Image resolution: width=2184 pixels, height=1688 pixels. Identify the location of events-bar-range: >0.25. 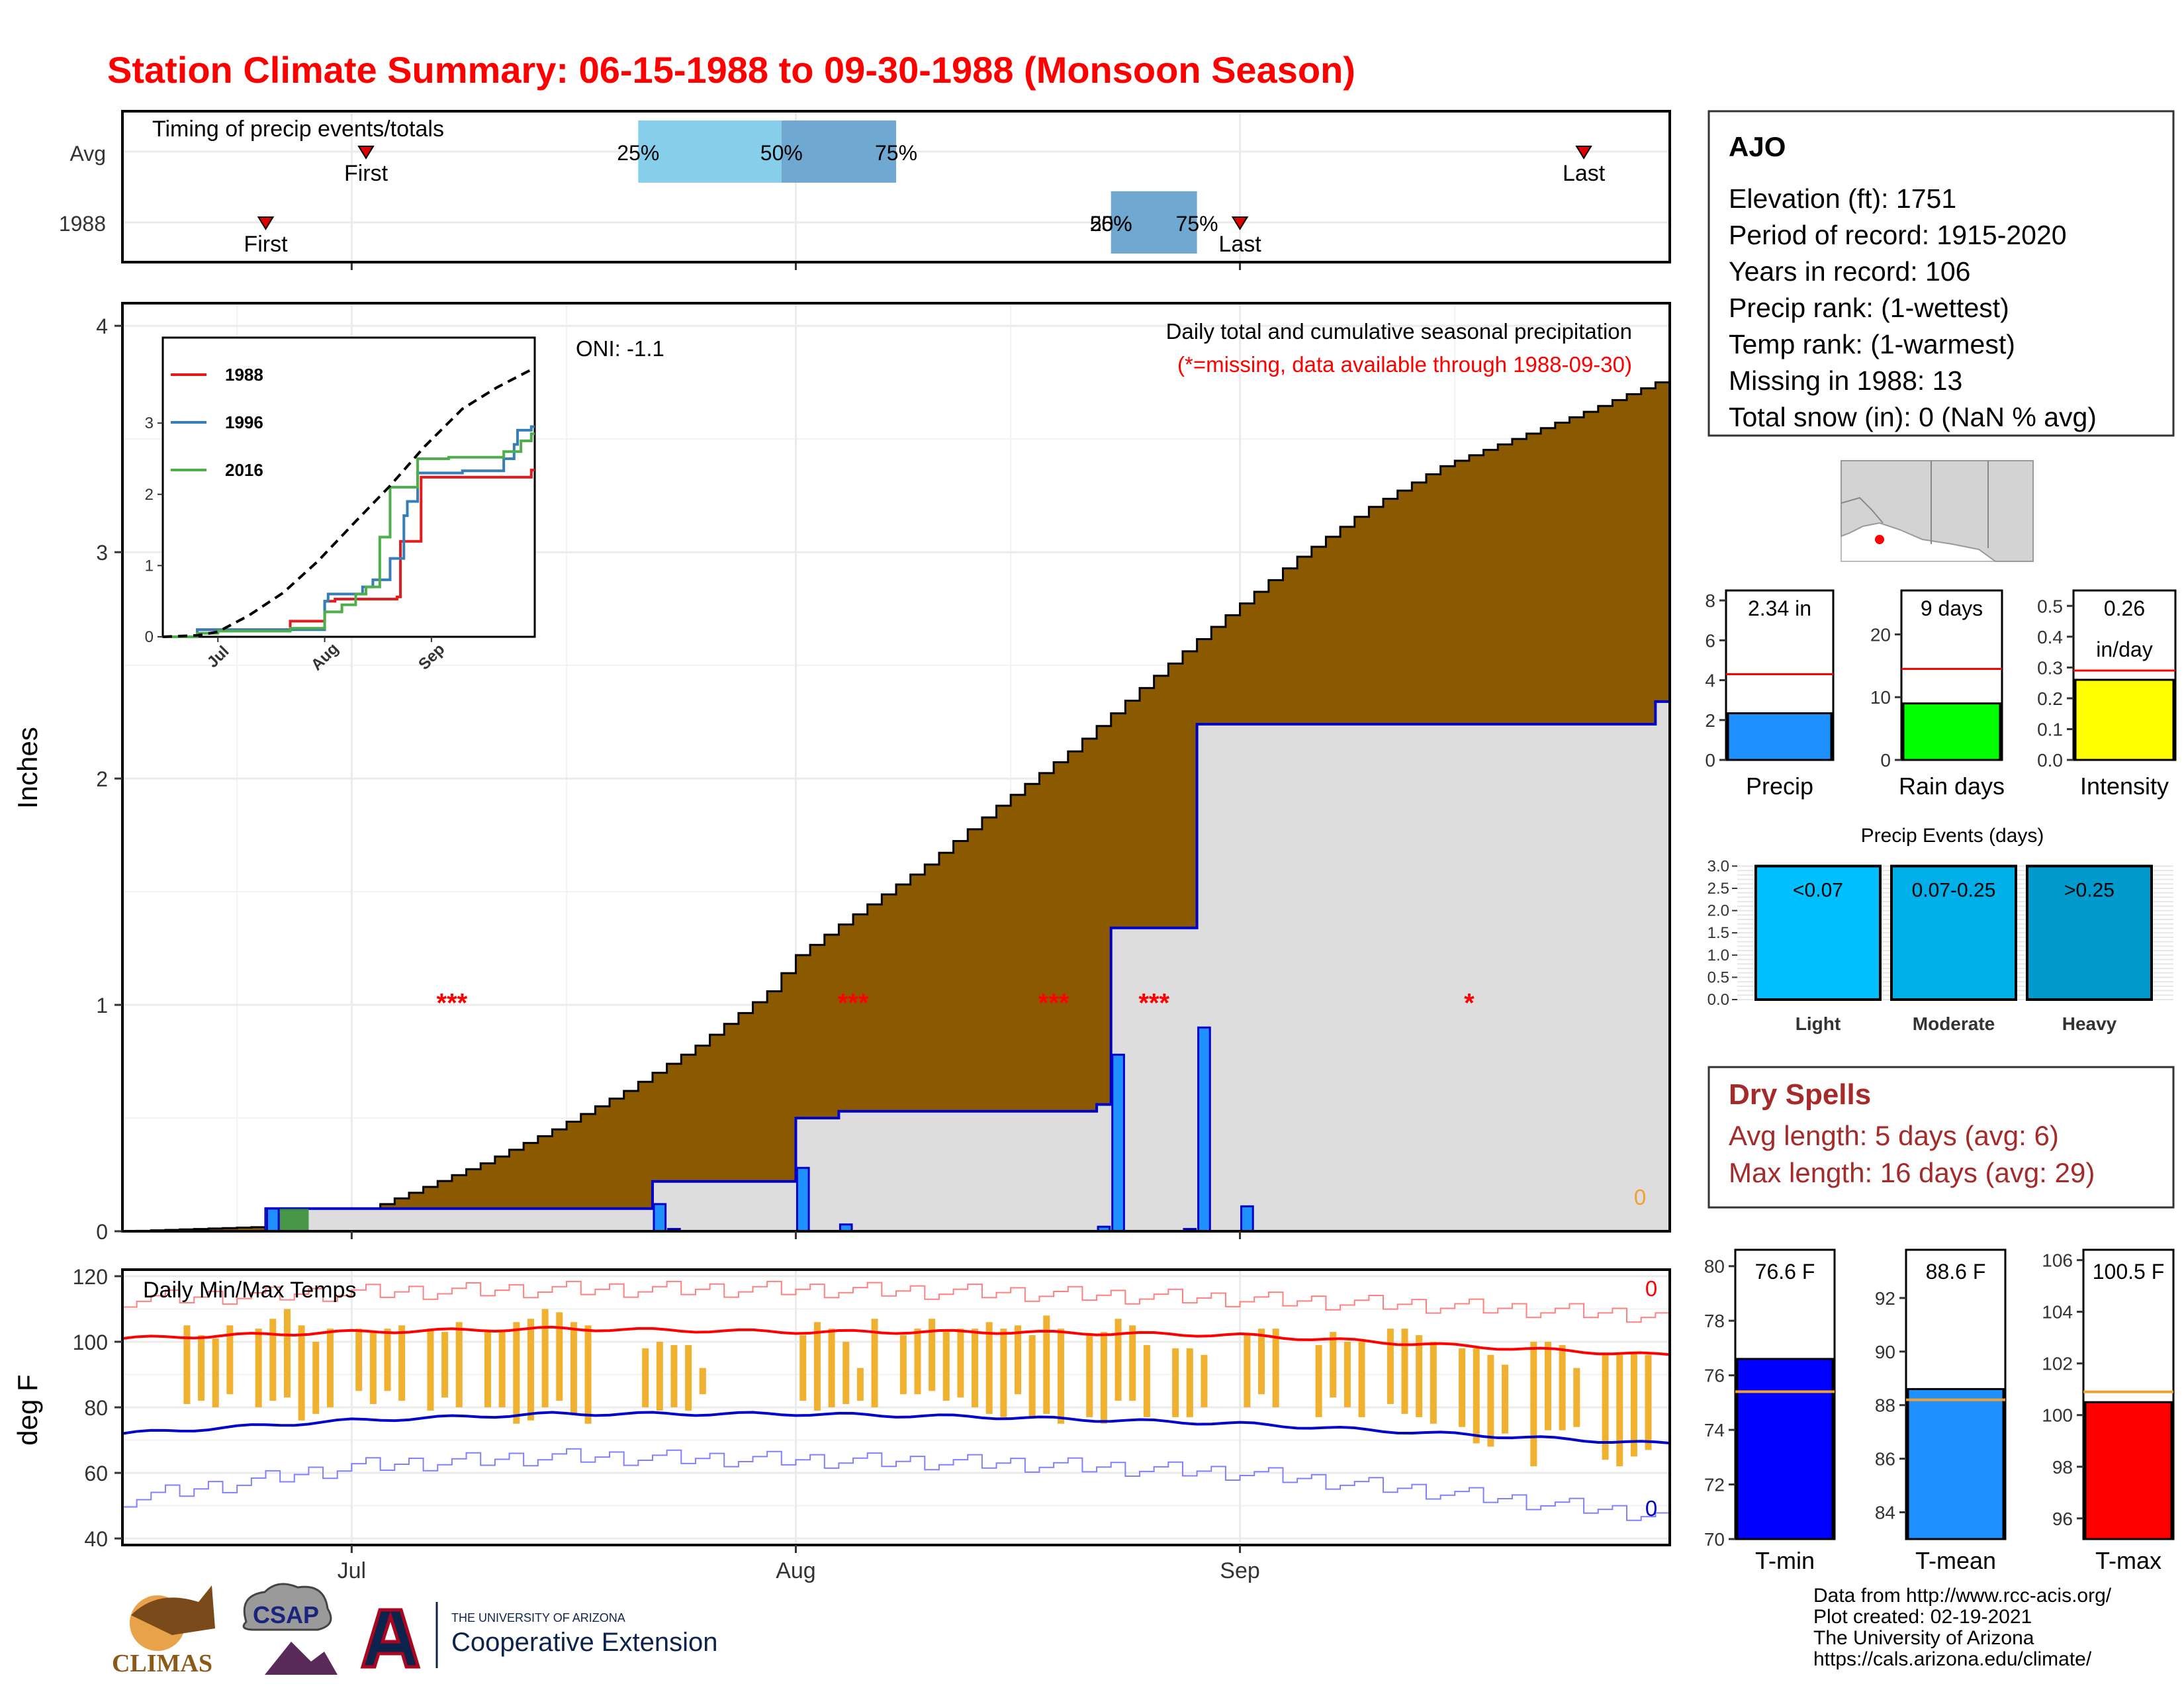
(2089, 890).